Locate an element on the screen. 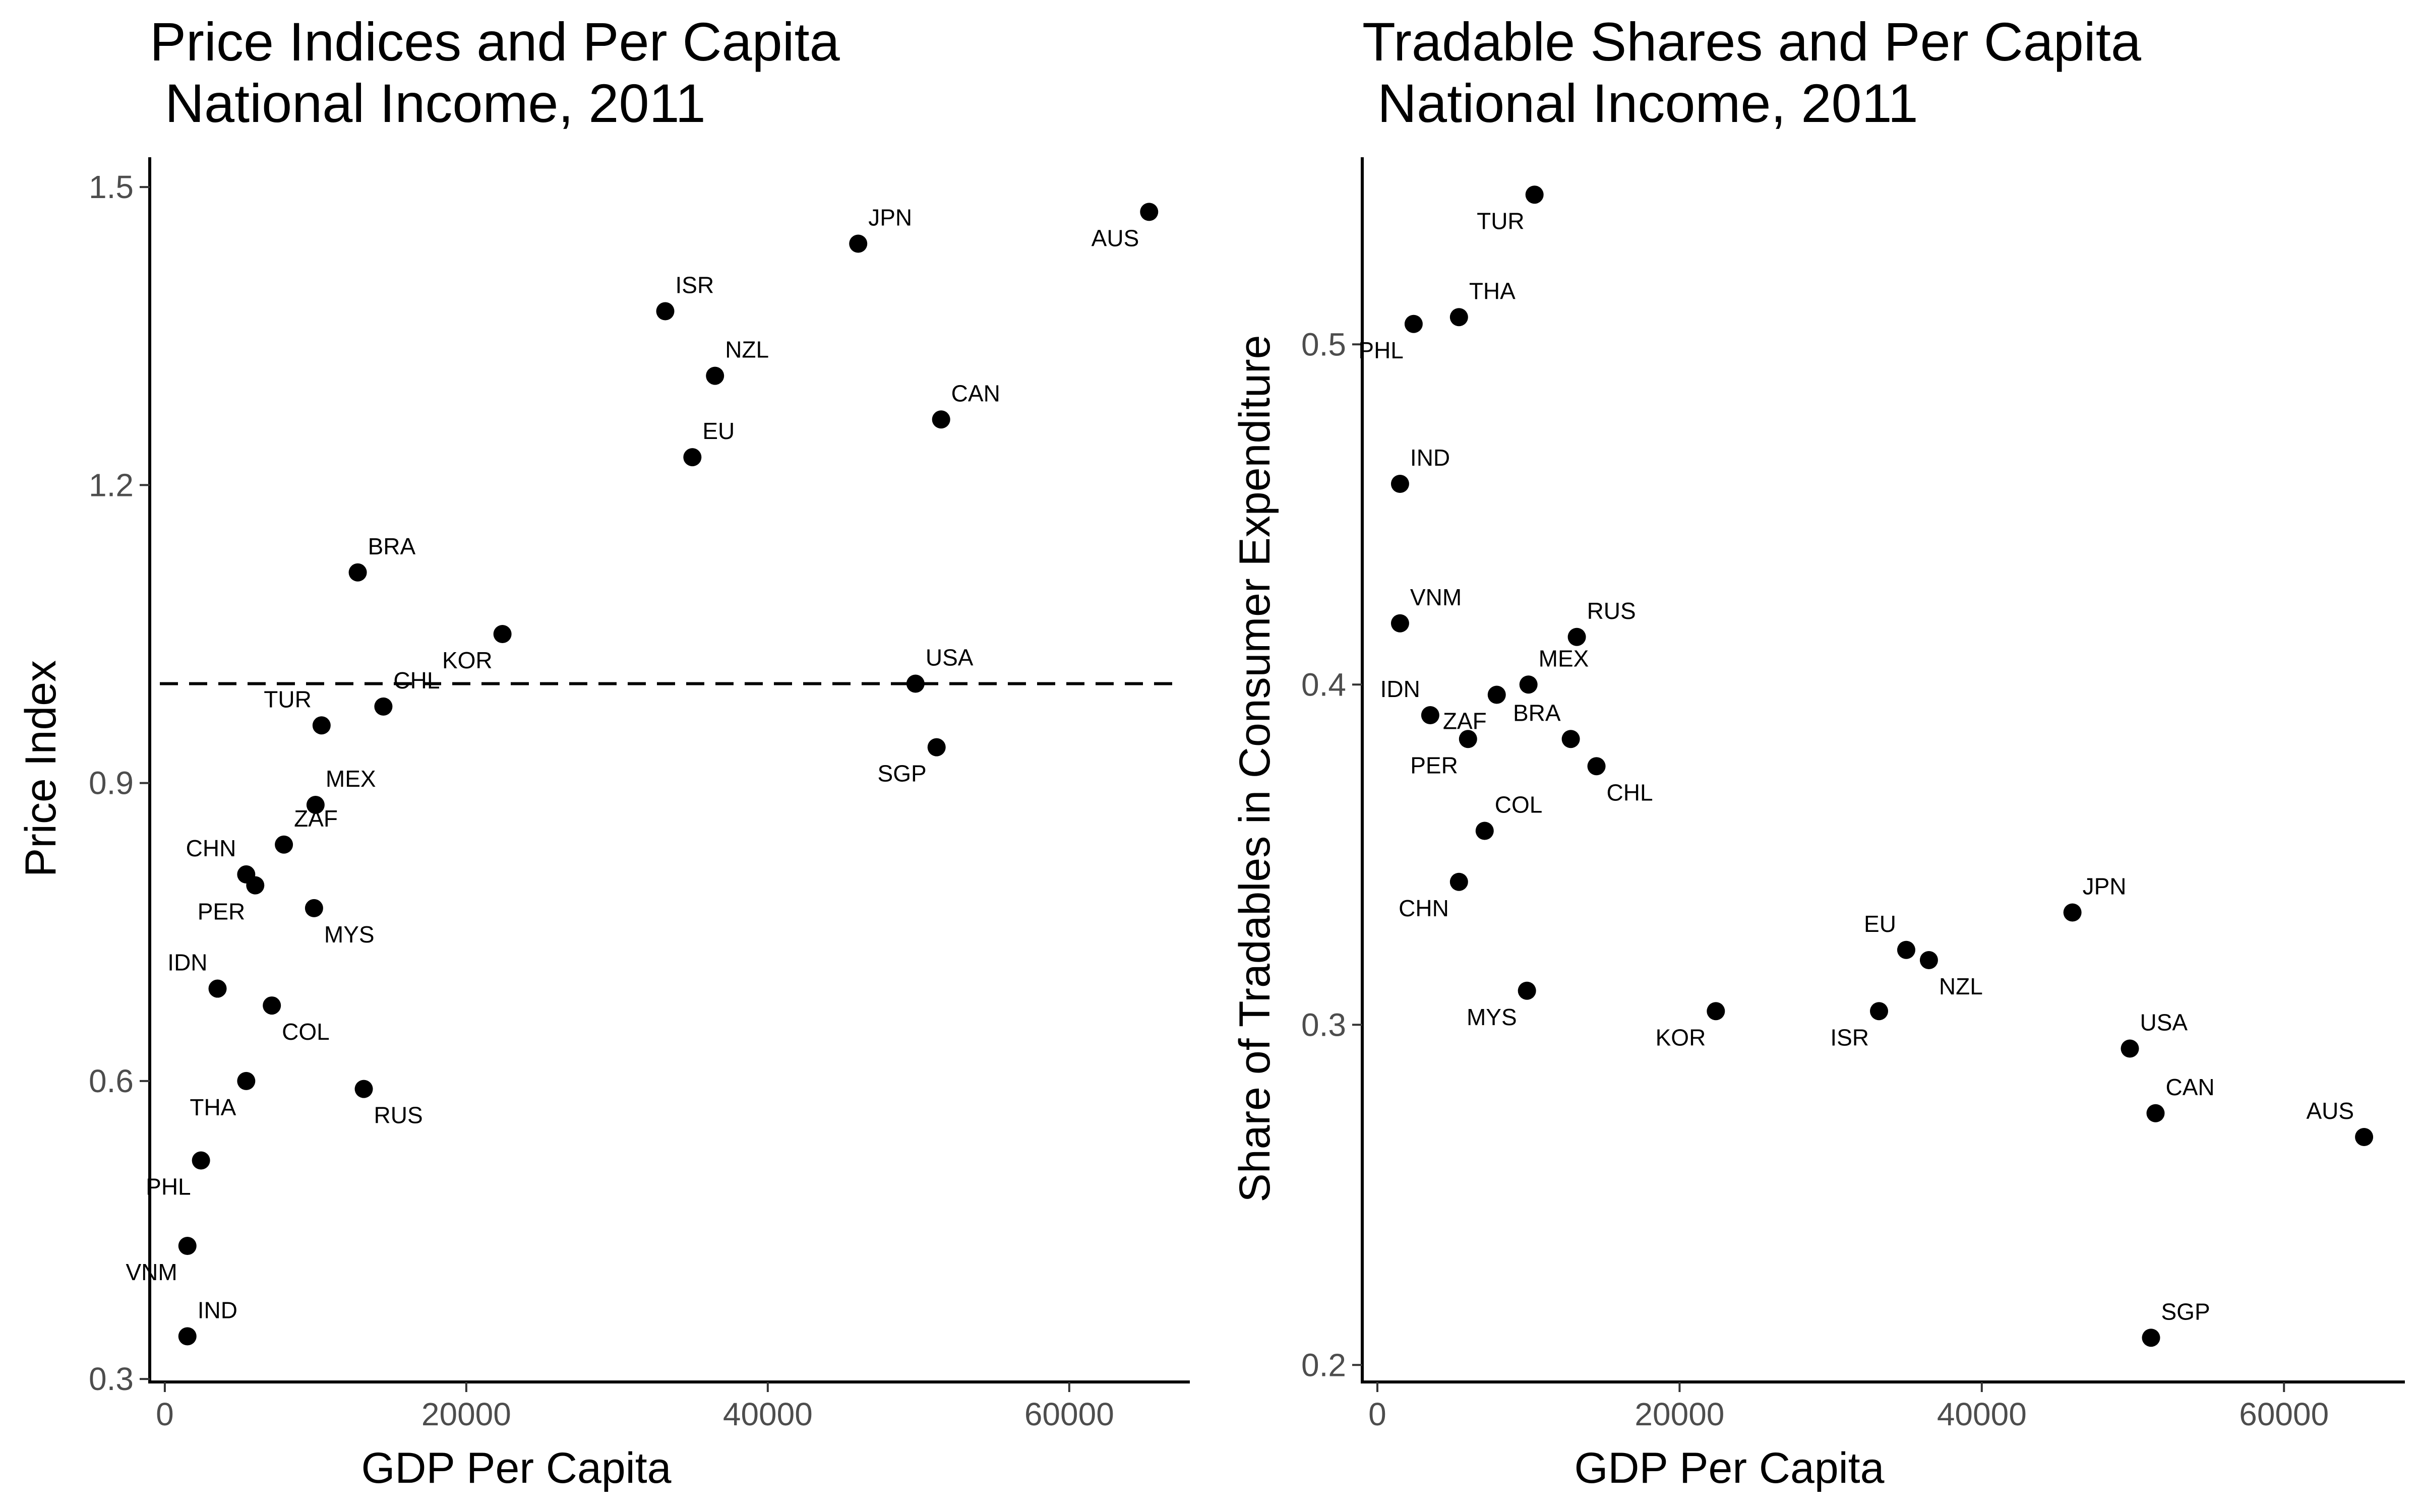 This screenshot has width=2420, height=1512. point-label-isr: ISR is located at coordinates (695, 285).